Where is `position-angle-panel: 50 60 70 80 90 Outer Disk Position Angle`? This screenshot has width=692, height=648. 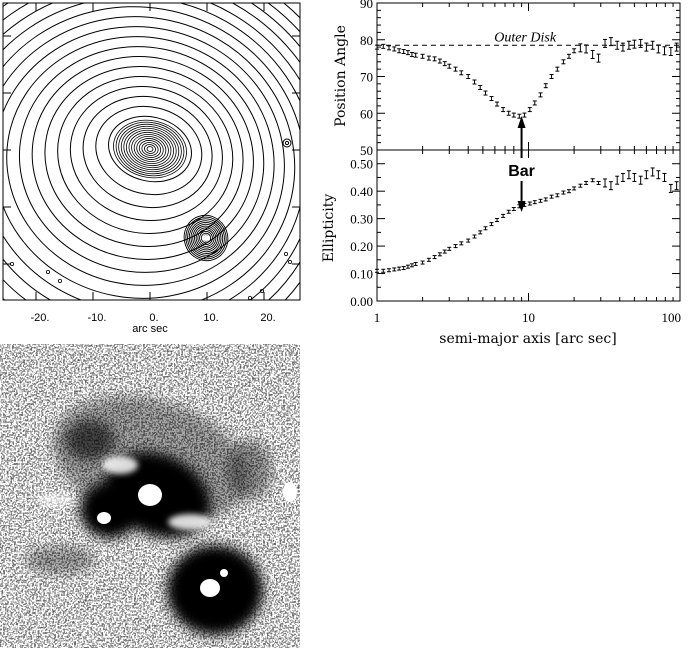
position-angle-panel: 50 60 70 80 90 Outer Disk Position Angle is located at coordinates (507, 79).